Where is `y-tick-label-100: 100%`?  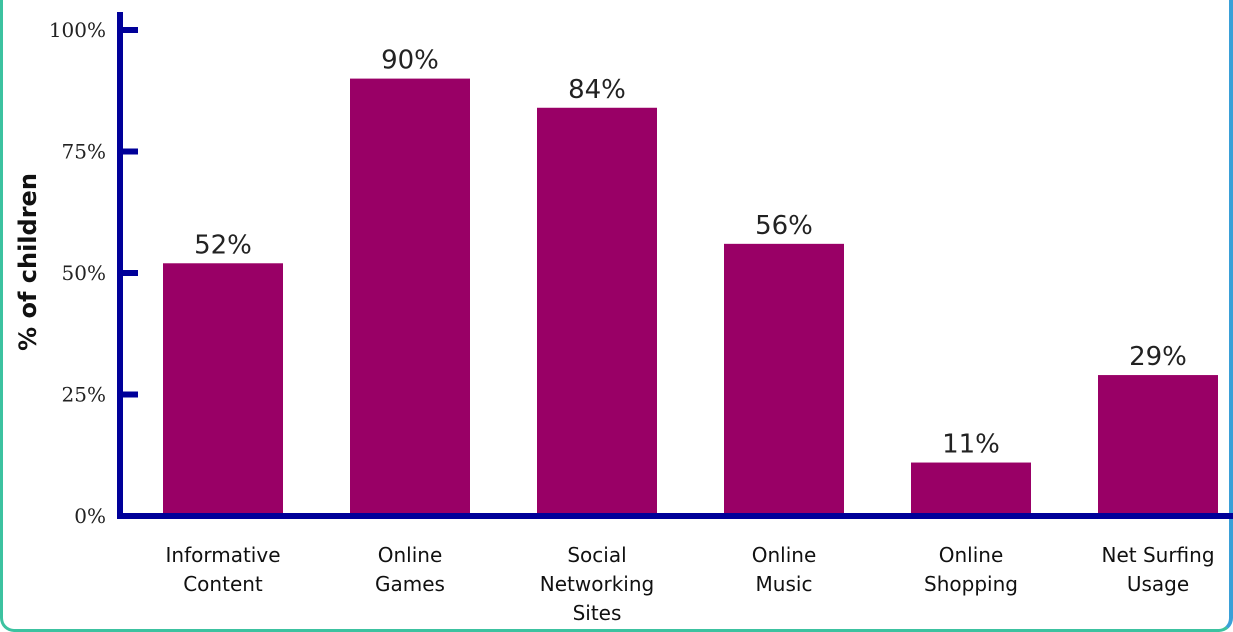
y-tick-label-100: 100% is located at coordinates (77, 30).